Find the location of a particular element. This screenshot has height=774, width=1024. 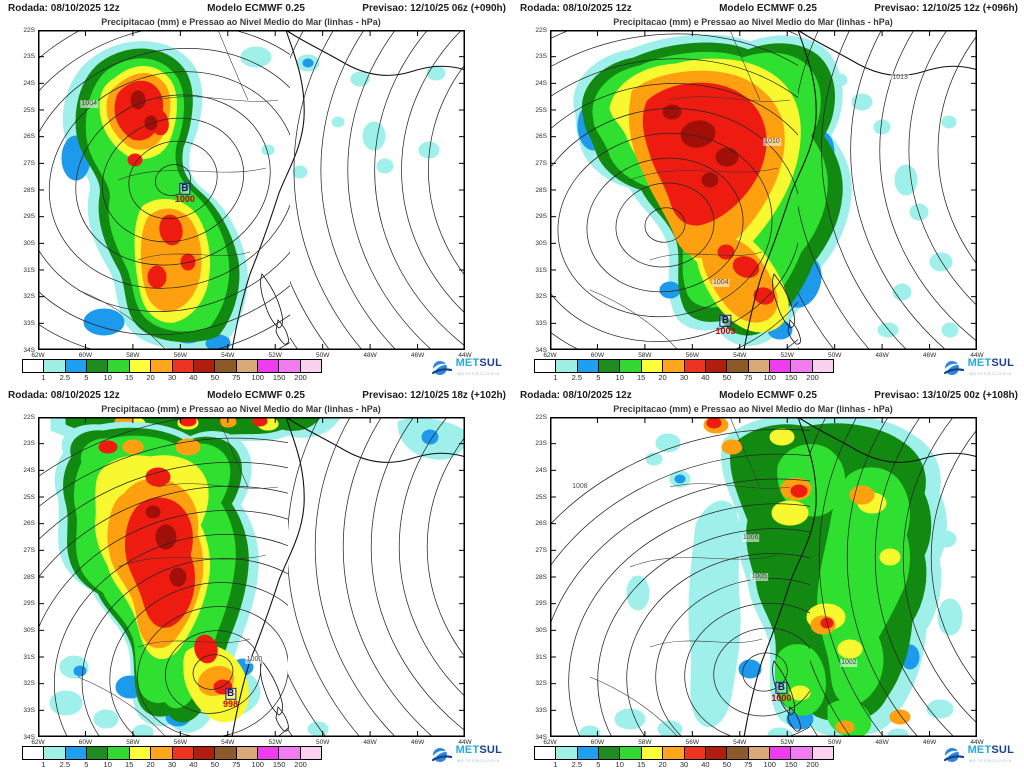

model-label: Modelo ECMWF 0.25 is located at coordinates (768, 8).